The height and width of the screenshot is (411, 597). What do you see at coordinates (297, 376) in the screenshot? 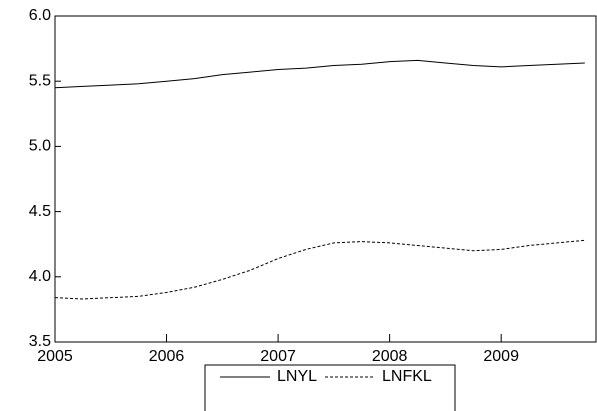
I see `legend-label: LNYL` at bounding box center [297, 376].